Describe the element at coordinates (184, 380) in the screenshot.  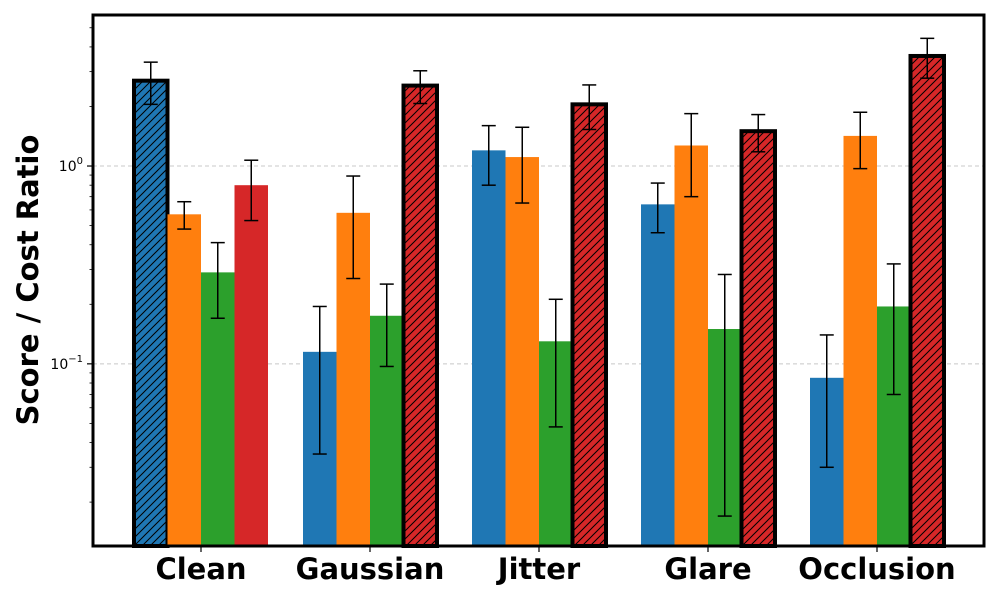
I see `bar-s1-clean` at that location.